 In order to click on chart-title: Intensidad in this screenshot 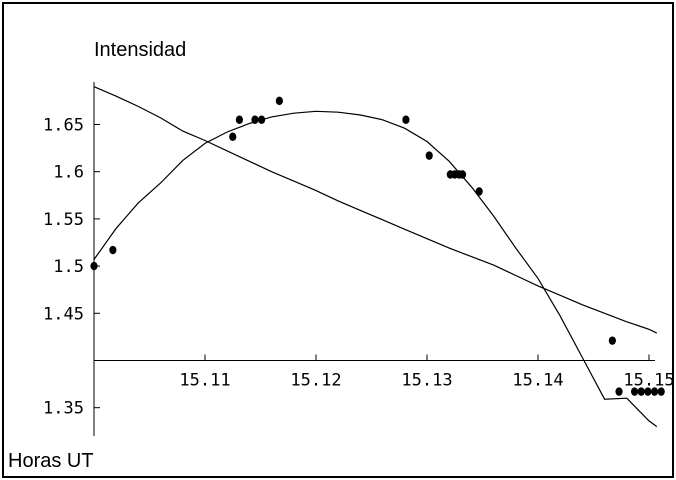, I will do `click(140, 50)`.